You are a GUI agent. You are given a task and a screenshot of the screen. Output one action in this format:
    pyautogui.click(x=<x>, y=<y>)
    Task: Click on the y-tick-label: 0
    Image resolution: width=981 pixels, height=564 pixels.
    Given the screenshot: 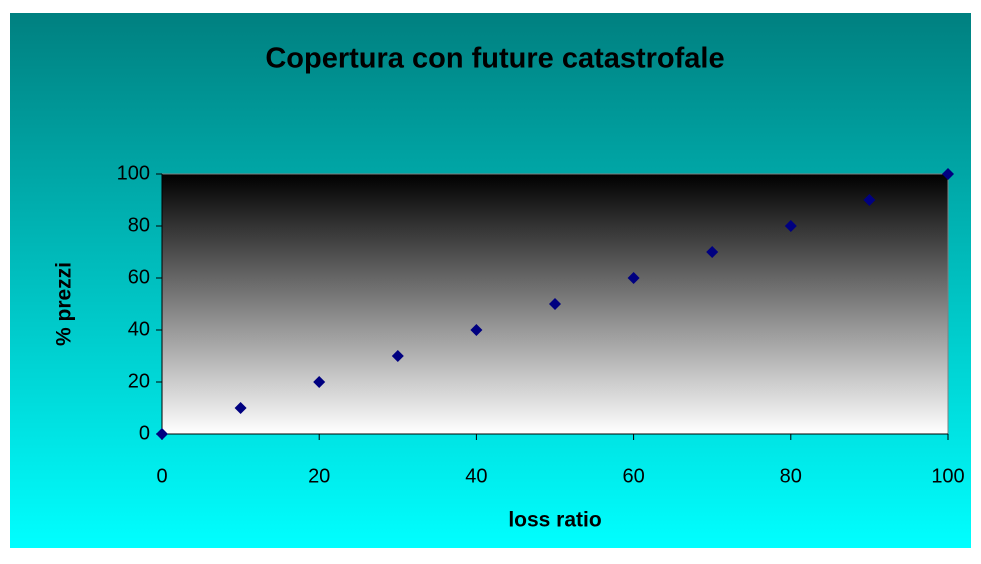 What is the action you would take?
    pyautogui.click(x=144, y=433)
    